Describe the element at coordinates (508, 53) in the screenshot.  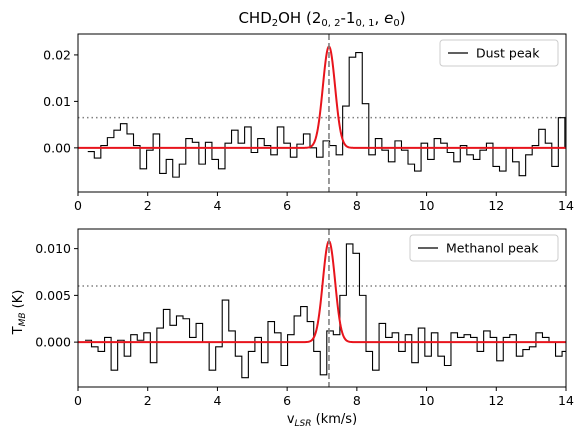
I see `legend-label: Dust peak` at that location.